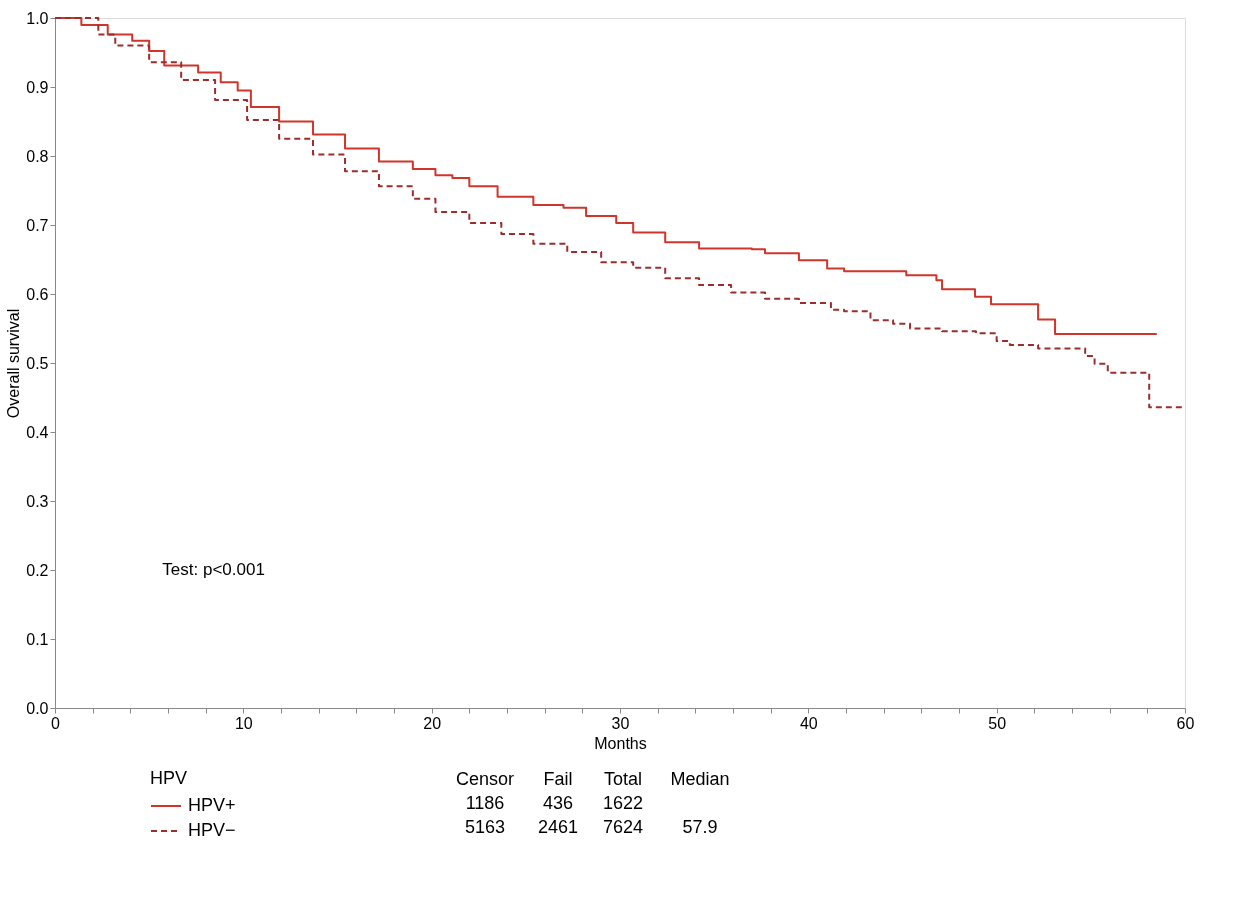 The height and width of the screenshot is (921, 1257). What do you see at coordinates (37, 501) in the screenshot?
I see `y-tick-label: 0.3` at bounding box center [37, 501].